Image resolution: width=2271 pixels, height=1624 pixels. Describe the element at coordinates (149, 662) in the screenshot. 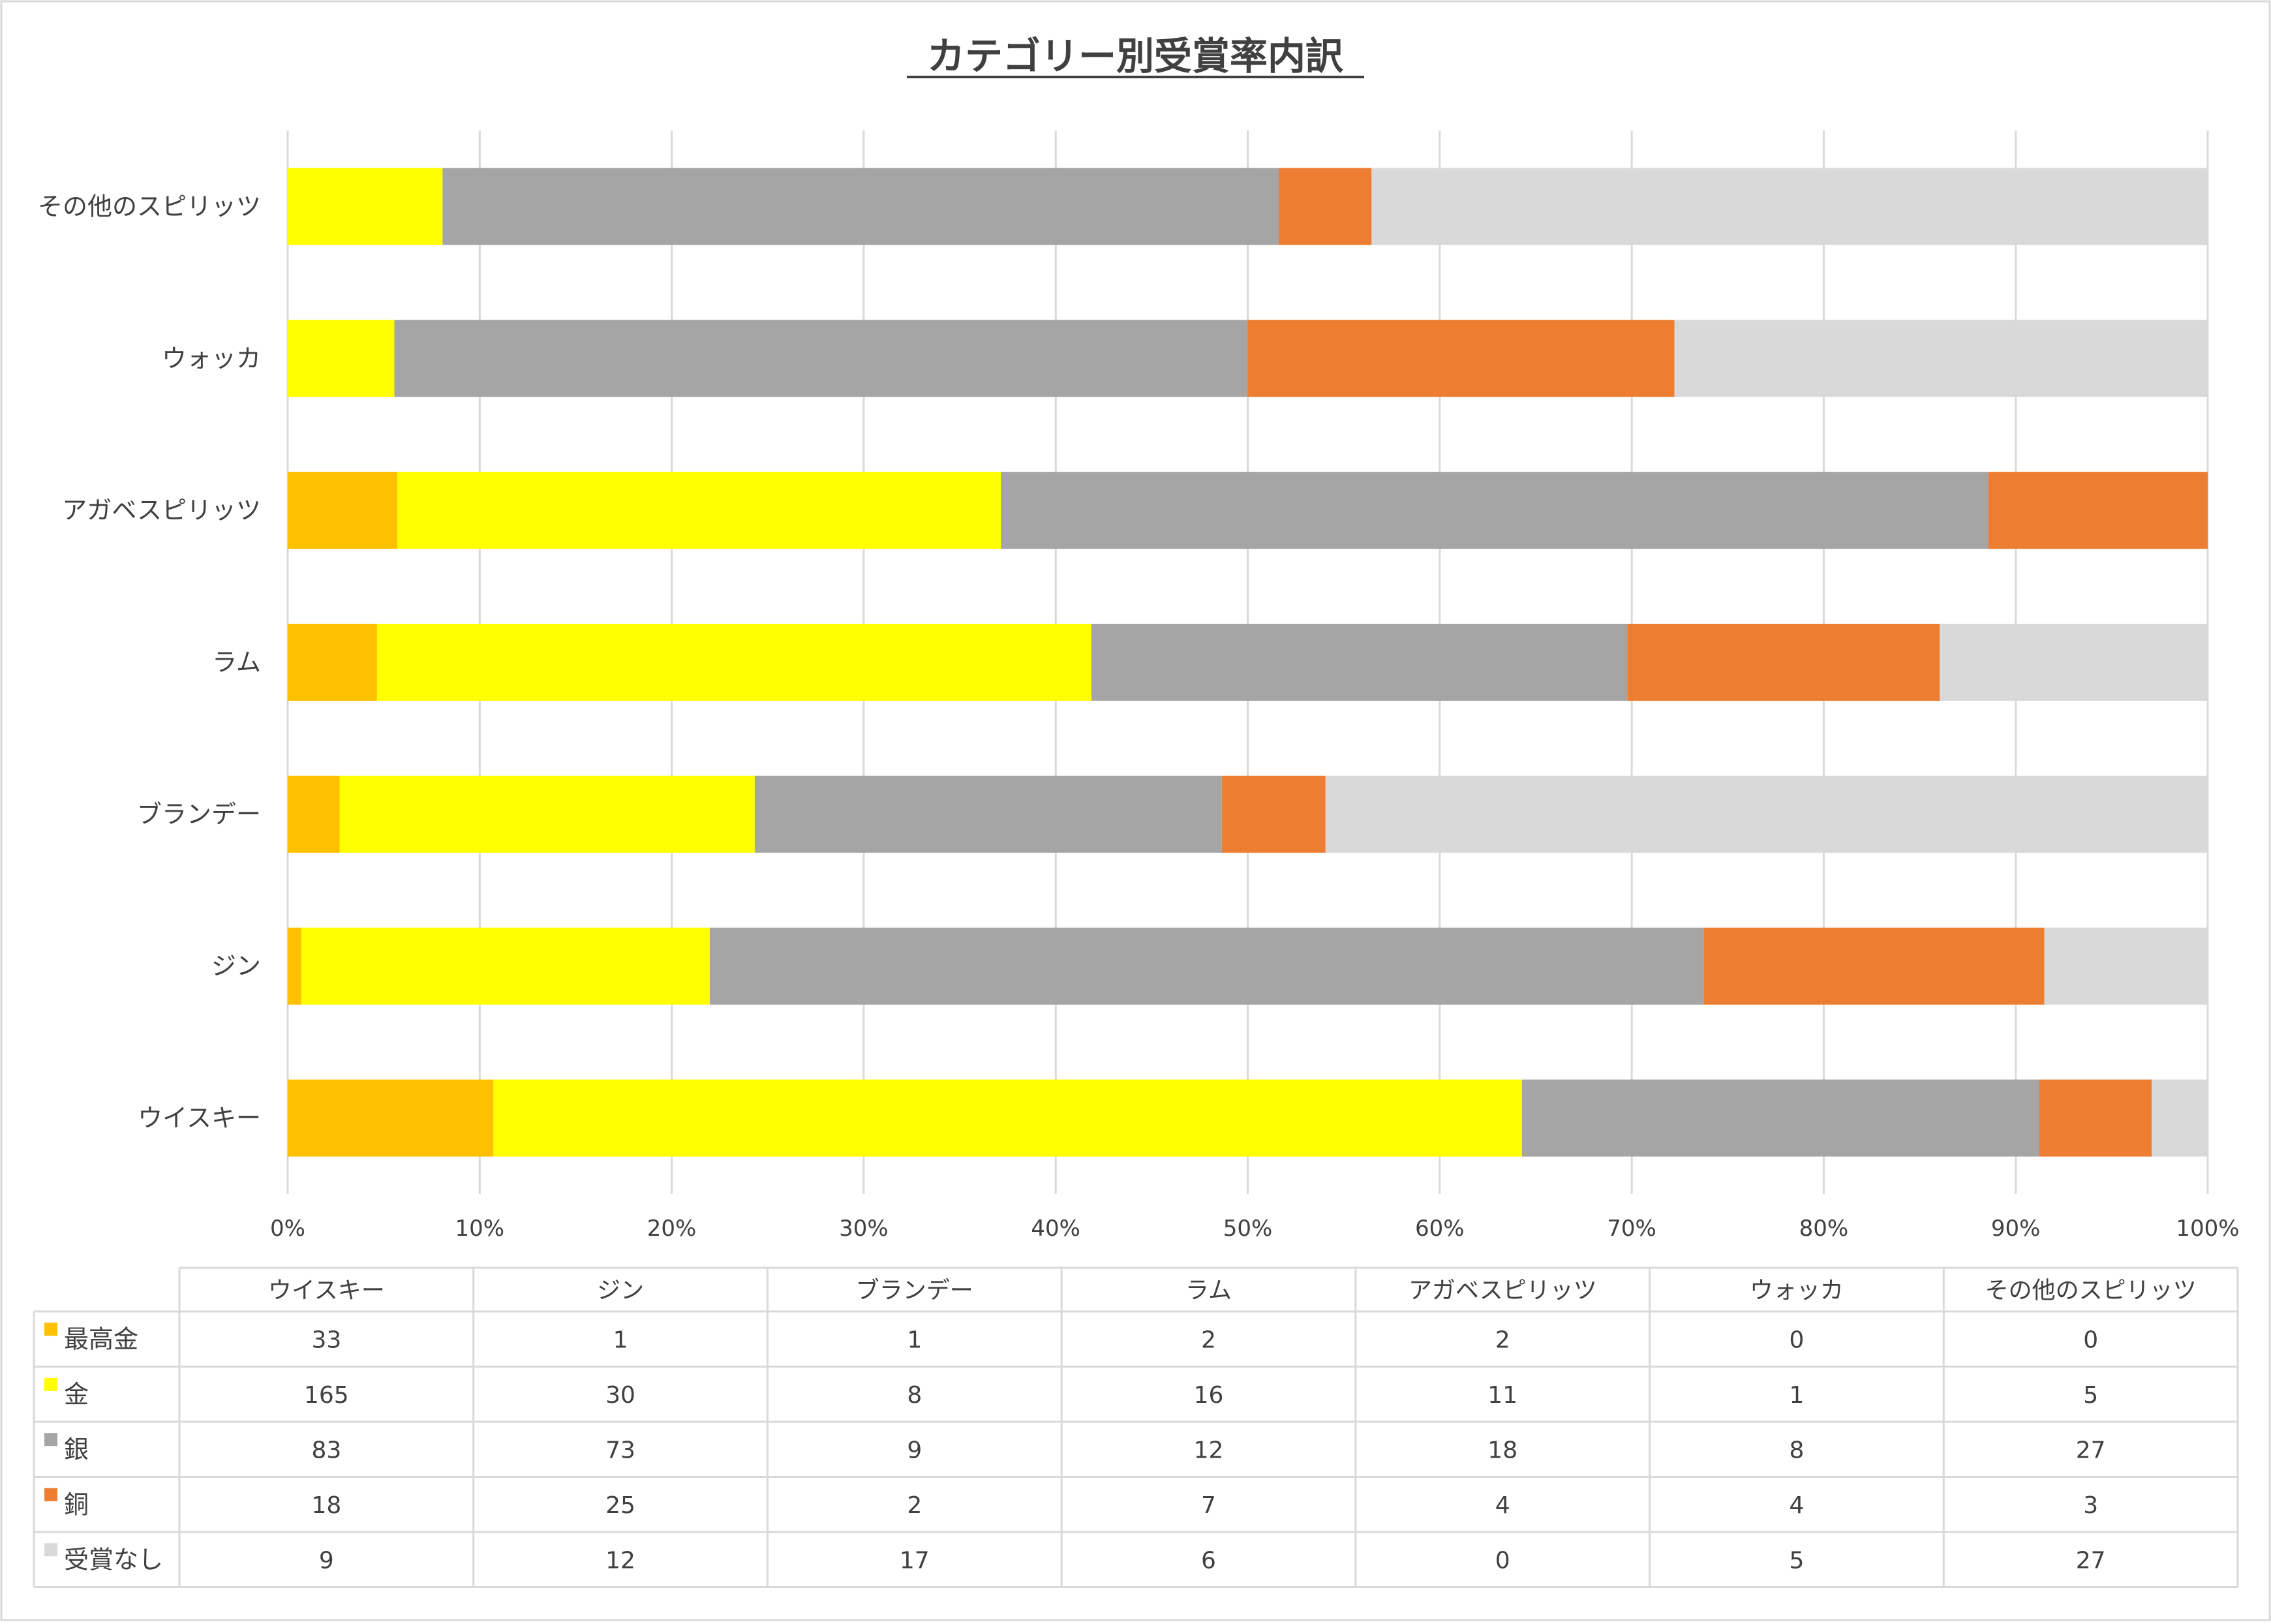

I see `category-labels: ウイスキー ジン ブランデー ラム アガベスピリッツ ウォッカ その他のスピリッツ` at that location.